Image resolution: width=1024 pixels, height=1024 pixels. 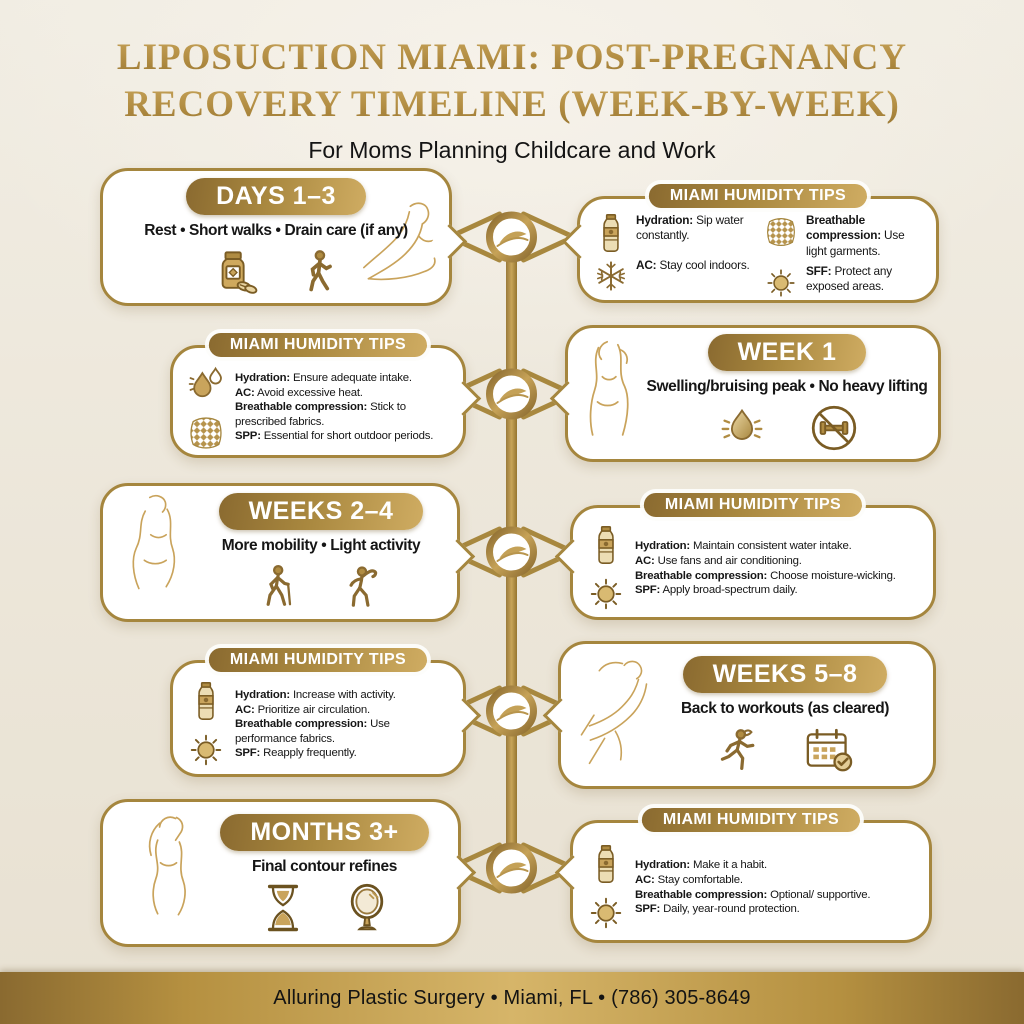 What do you see at coordinates (742, 428) in the screenshot?
I see `water-drop-icon` at bounding box center [742, 428].